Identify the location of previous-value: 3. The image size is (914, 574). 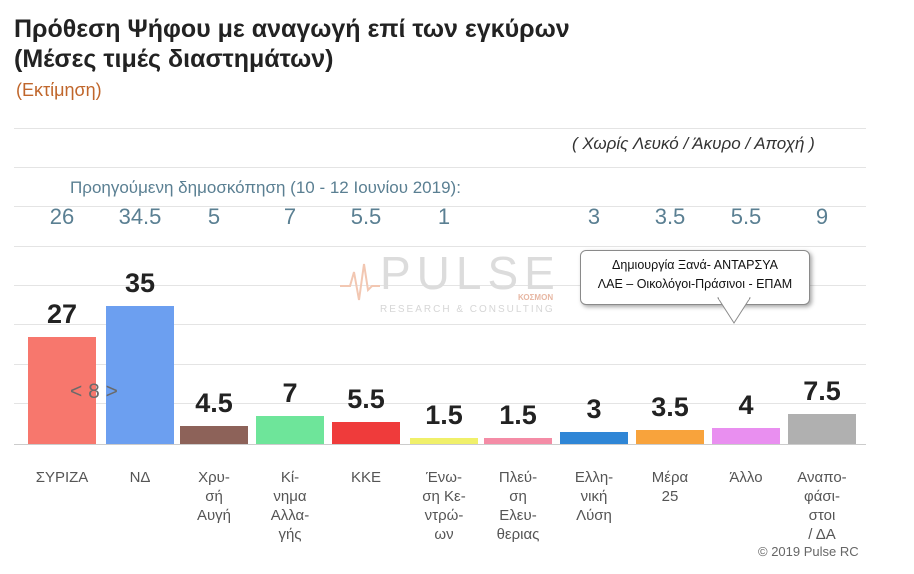
(594, 216).